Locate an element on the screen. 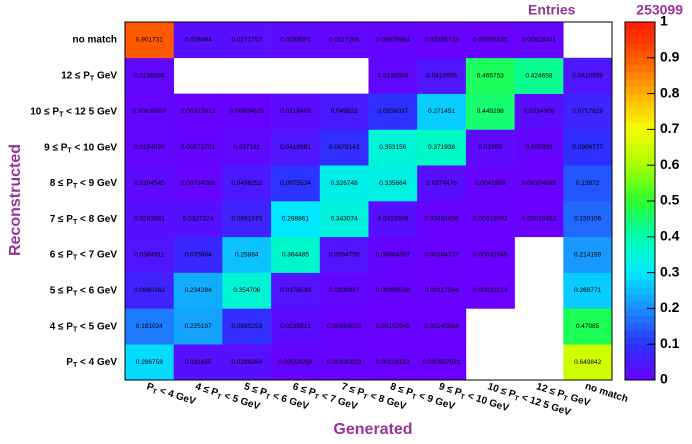  cell-label: 0.214199 is located at coordinates (587, 254).